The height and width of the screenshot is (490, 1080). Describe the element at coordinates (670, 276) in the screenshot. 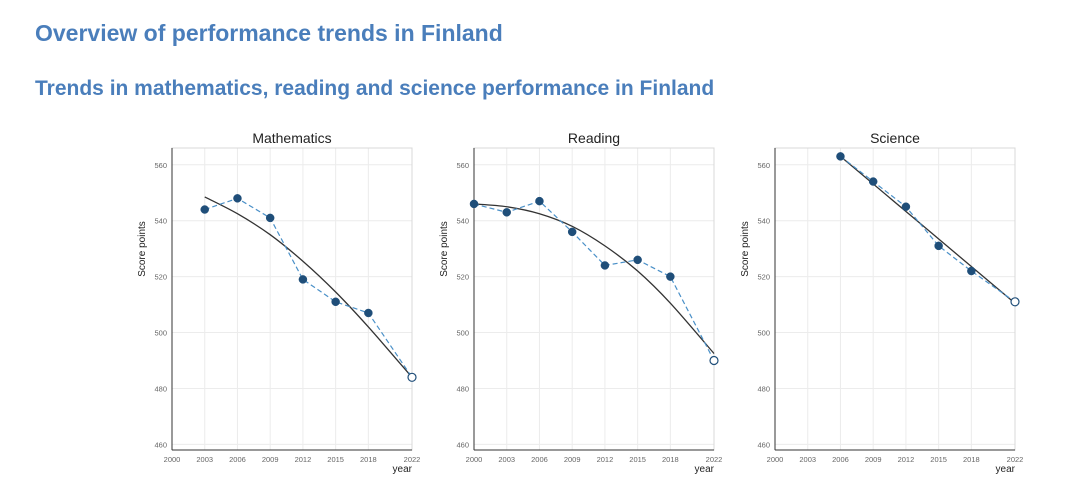

I see `reading-point-2018` at that location.